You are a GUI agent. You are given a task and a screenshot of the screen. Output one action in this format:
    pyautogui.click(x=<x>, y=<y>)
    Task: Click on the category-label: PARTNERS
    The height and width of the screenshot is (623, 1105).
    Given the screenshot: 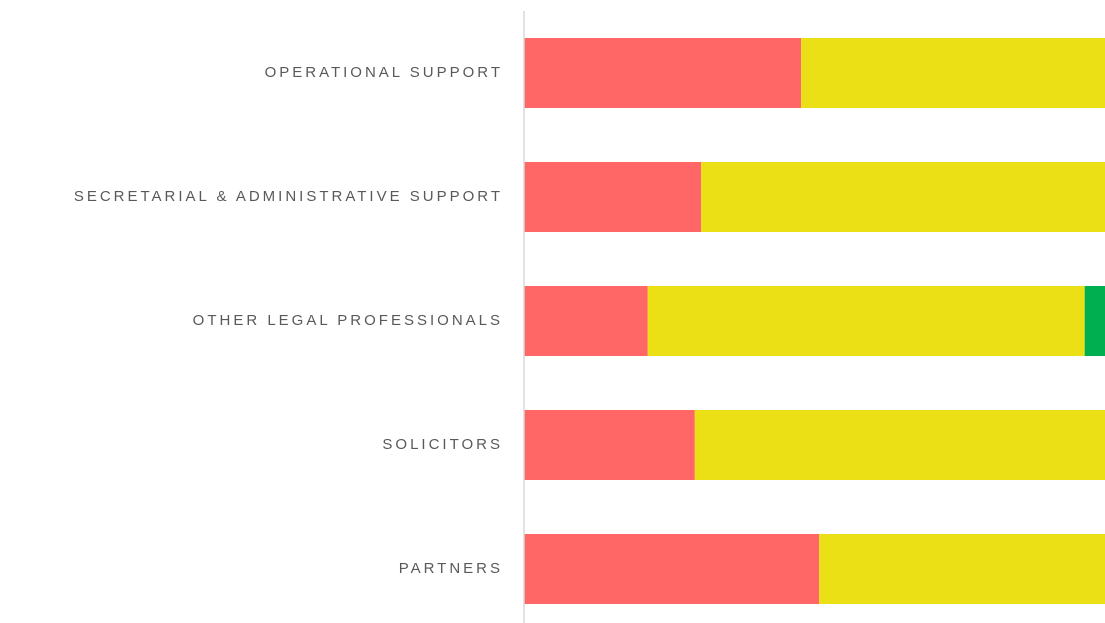 What is the action you would take?
    pyautogui.click(x=451, y=568)
    